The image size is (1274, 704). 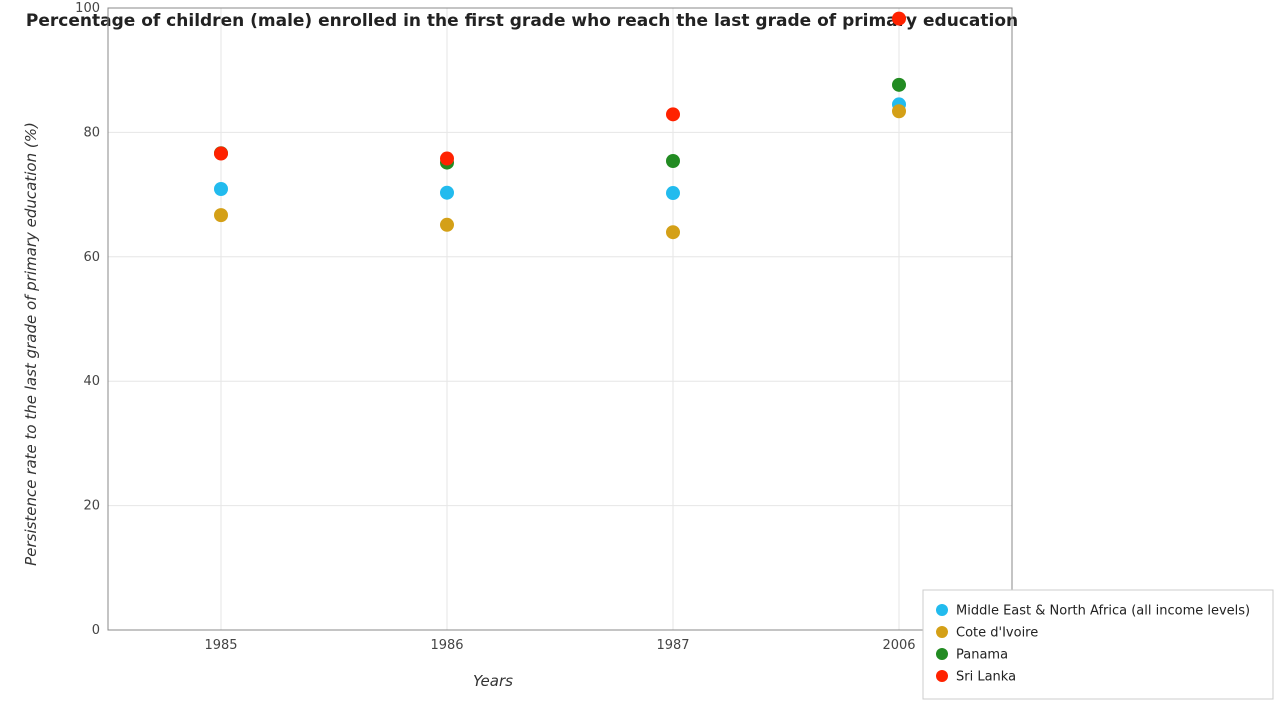 What do you see at coordinates (91, 506) in the screenshot?
I see `y-tick-label: 20` at bounding box center [91, 506].